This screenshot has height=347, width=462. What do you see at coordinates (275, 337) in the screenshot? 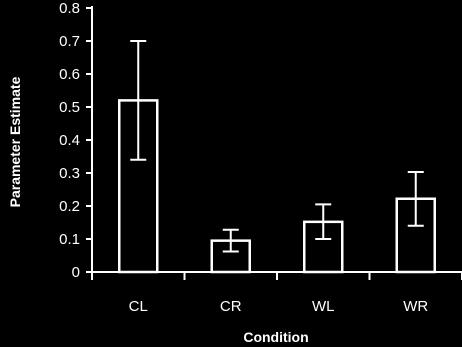
I see `x-axis-title: Condition` at bounding box center [275, 337].